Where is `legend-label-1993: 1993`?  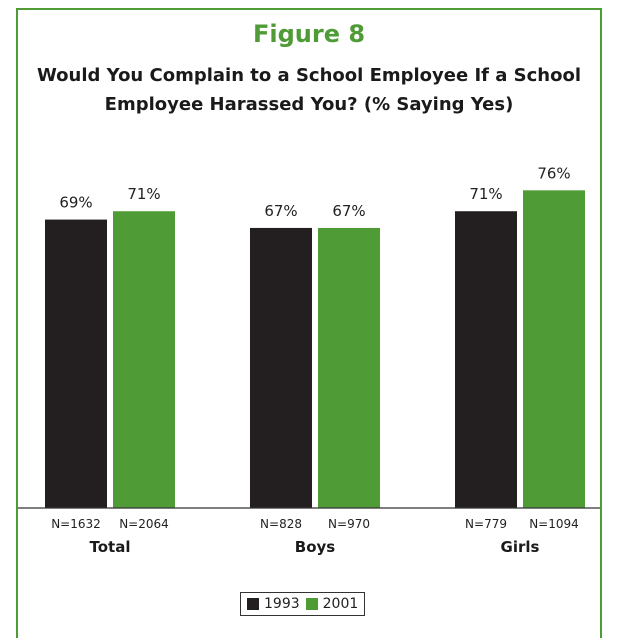 legend-label-1993: 1993 is located at coordinates (282, 604).